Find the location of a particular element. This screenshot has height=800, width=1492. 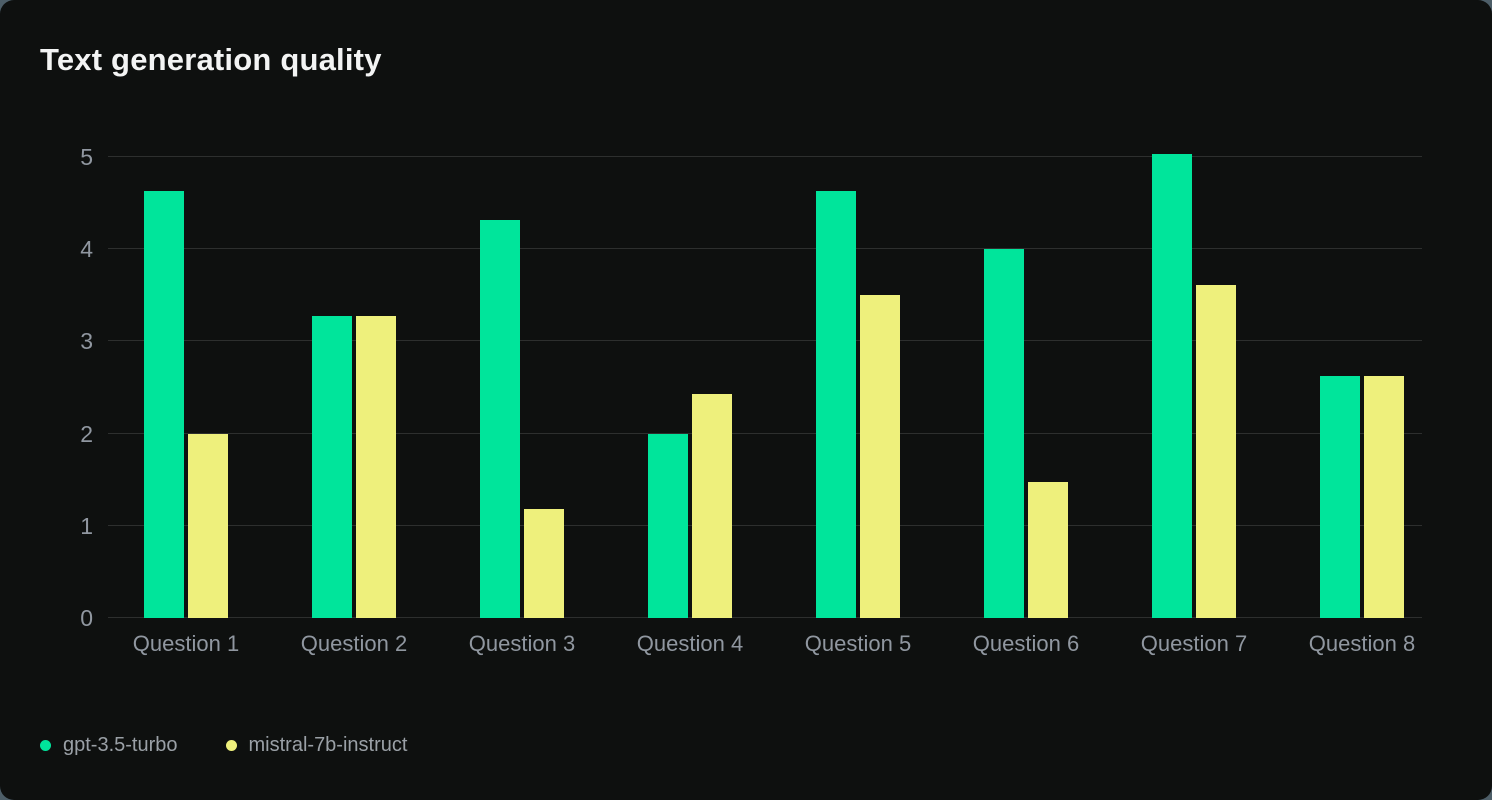

bar-gpt-3.5-turbo-q7 is located at coordinates (1172, 386).